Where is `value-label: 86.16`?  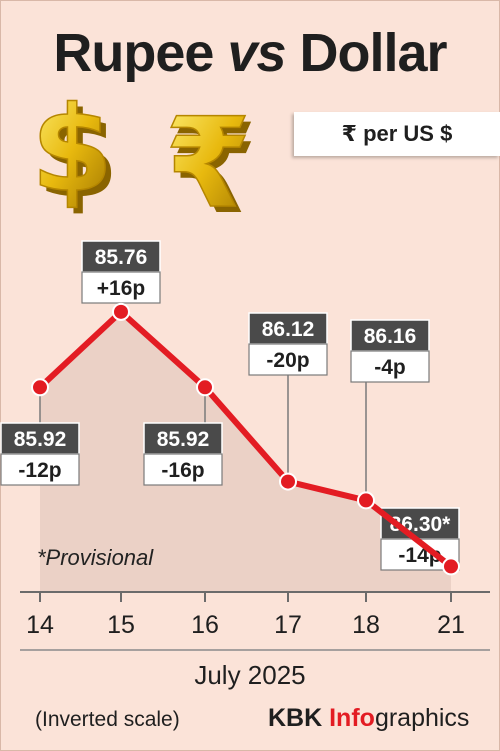 value-label: 86.16 is located at coordinates (390, 336).